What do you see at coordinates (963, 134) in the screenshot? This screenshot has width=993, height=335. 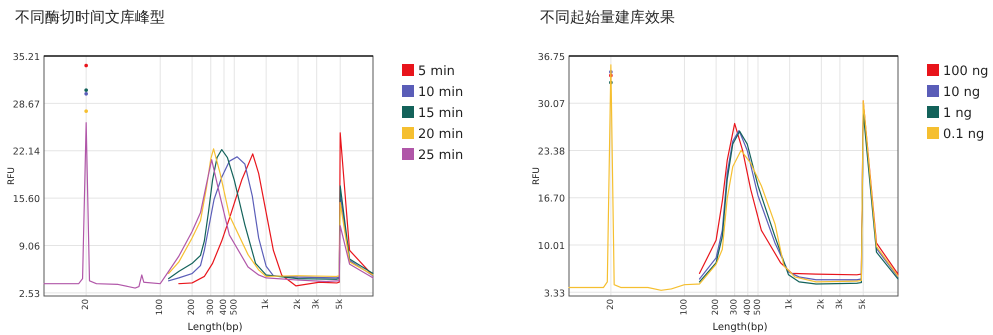 I see `legend-label: 0.1 ng` at bounding box center [963, 134].